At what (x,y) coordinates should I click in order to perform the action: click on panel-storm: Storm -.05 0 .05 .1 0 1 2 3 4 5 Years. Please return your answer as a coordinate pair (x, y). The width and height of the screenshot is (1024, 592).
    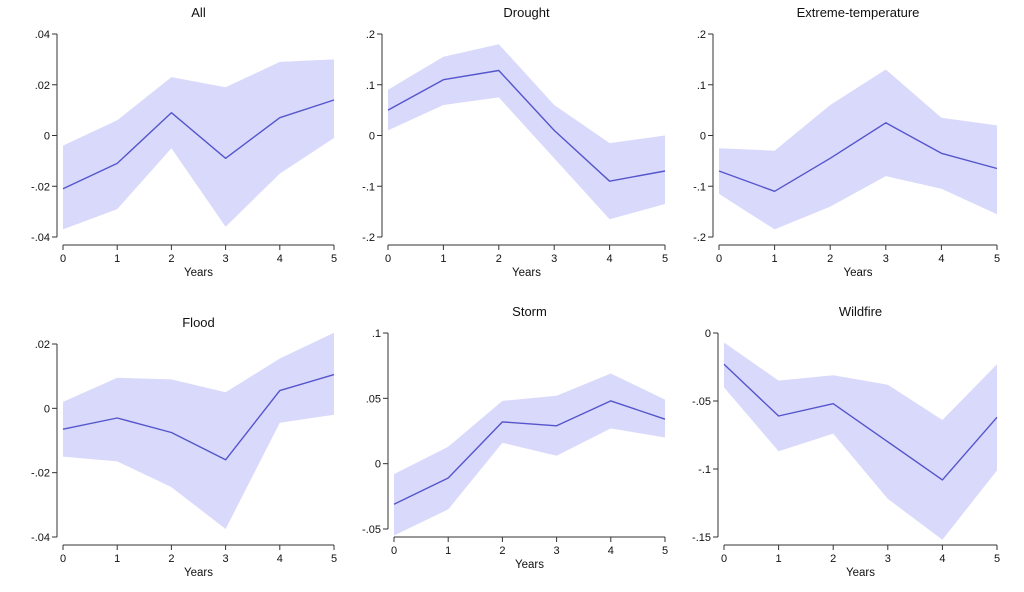
    Looking at the image, I should click on (515, 437).